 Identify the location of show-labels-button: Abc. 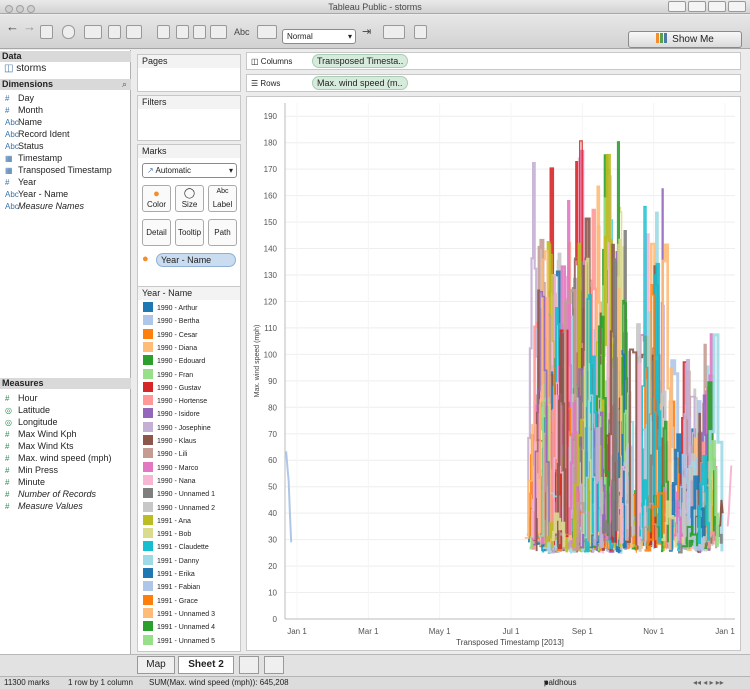
(242, 32).